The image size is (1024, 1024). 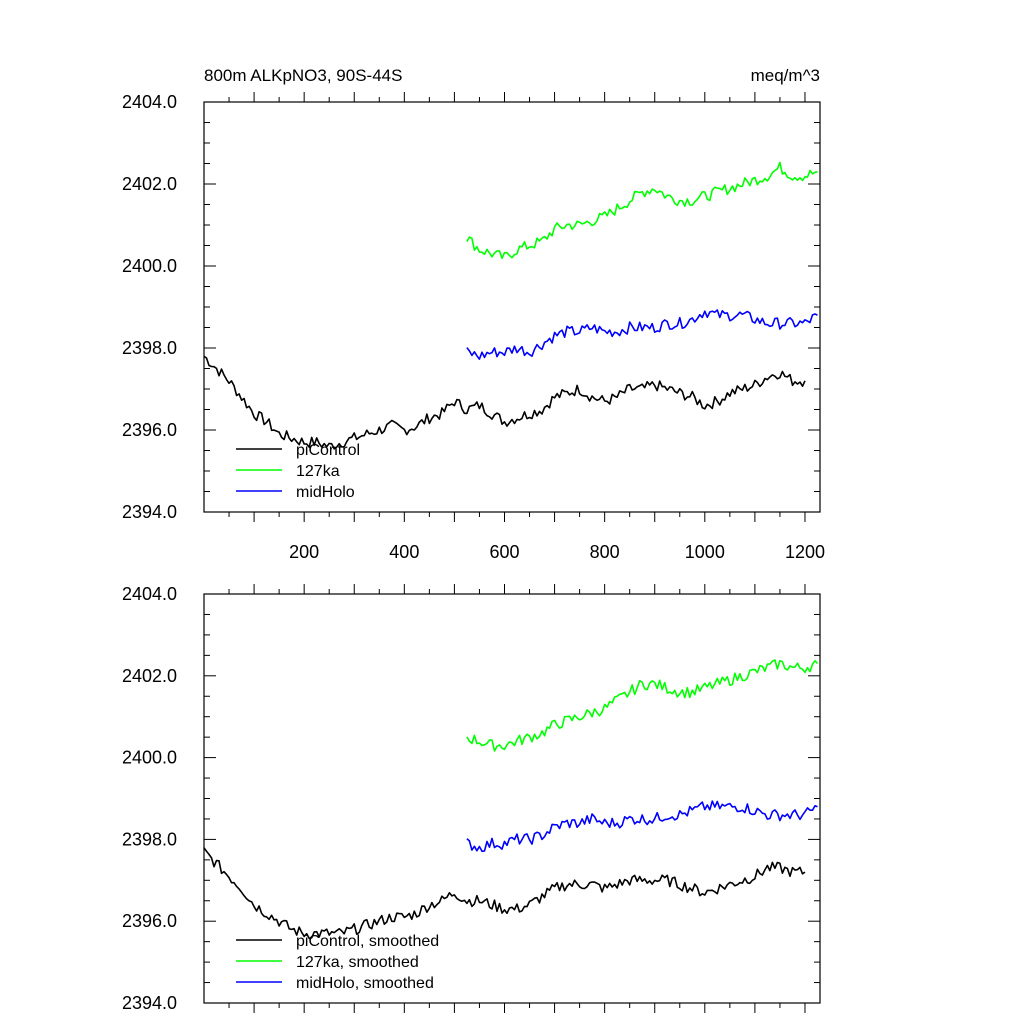 I want to click on legend: piControl 127ka midHolo, so click(x=298, y=471).